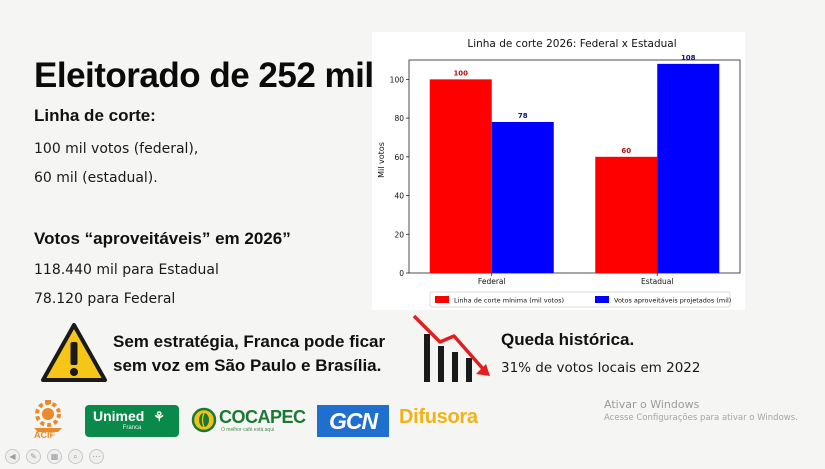 Image resolution: width=825 pixels, height=469 pixels. I want to click on historic-drop-title: Queda histórica., so click(568, 339).